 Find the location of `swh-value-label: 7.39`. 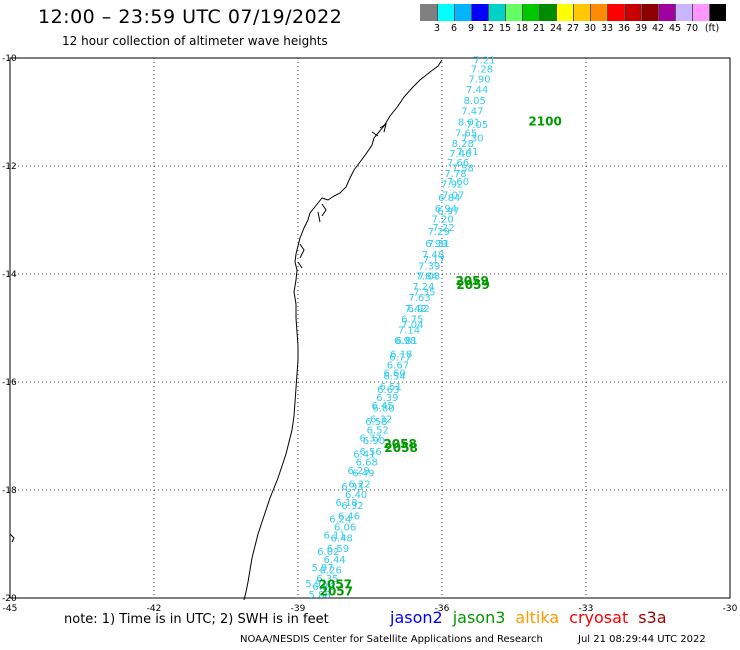

swh-value-label: 7.39 is located at coordinates (429, 267).